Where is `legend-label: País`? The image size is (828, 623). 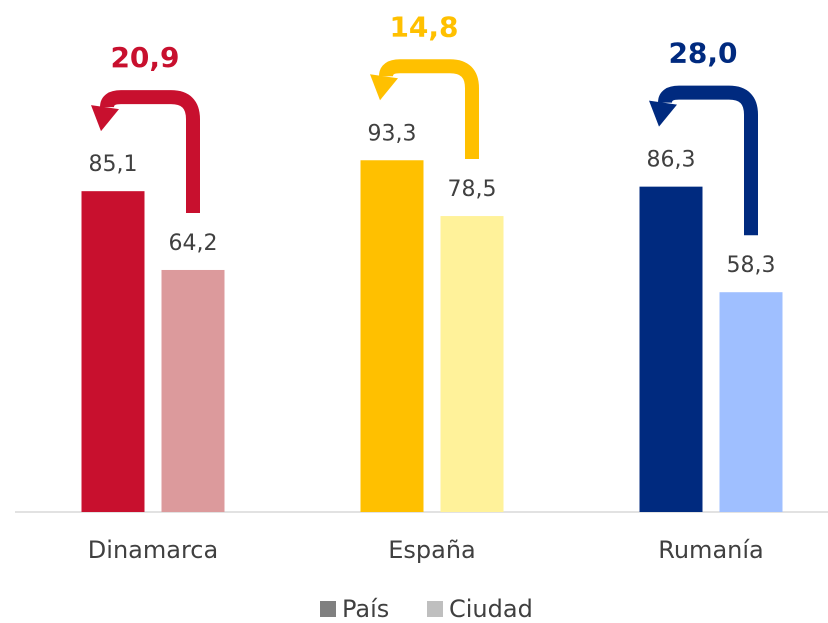 legend-label: País is located at coordinates (365, 609).